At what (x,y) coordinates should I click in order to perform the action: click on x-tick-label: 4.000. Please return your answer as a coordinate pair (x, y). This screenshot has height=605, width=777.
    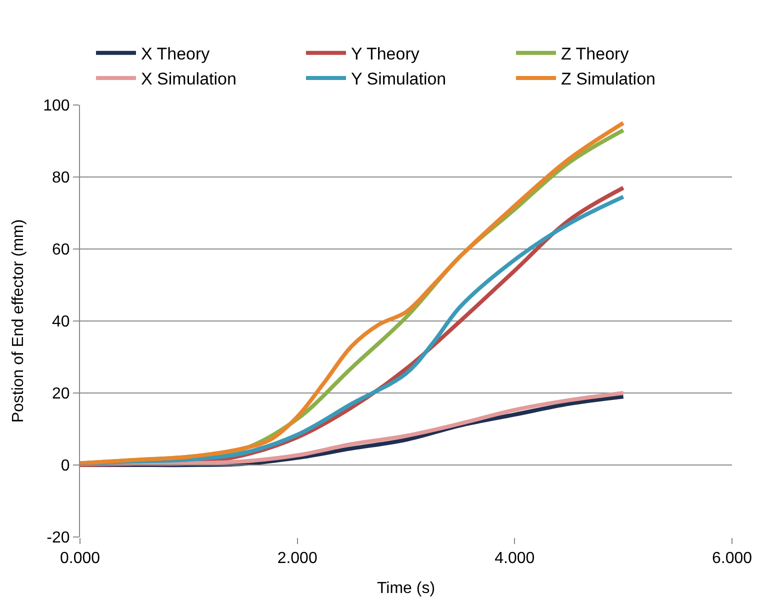
    Looking at the image, I should click on (514, 559).